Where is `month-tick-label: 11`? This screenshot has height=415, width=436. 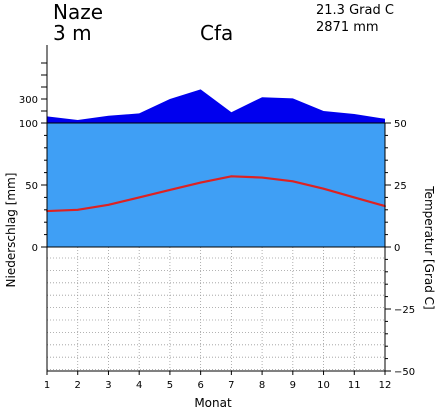 month-tick-label: 11 is located at coordinates (354, 385).